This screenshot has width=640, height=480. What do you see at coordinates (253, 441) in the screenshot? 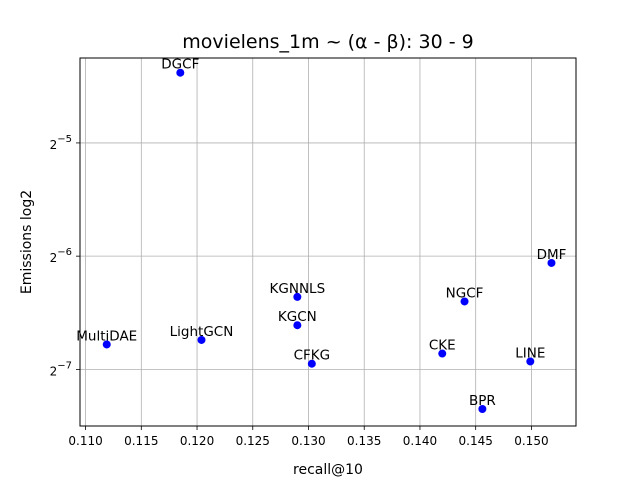
I see `x-tick-label: 0.125` at bounding box center [253, 441].